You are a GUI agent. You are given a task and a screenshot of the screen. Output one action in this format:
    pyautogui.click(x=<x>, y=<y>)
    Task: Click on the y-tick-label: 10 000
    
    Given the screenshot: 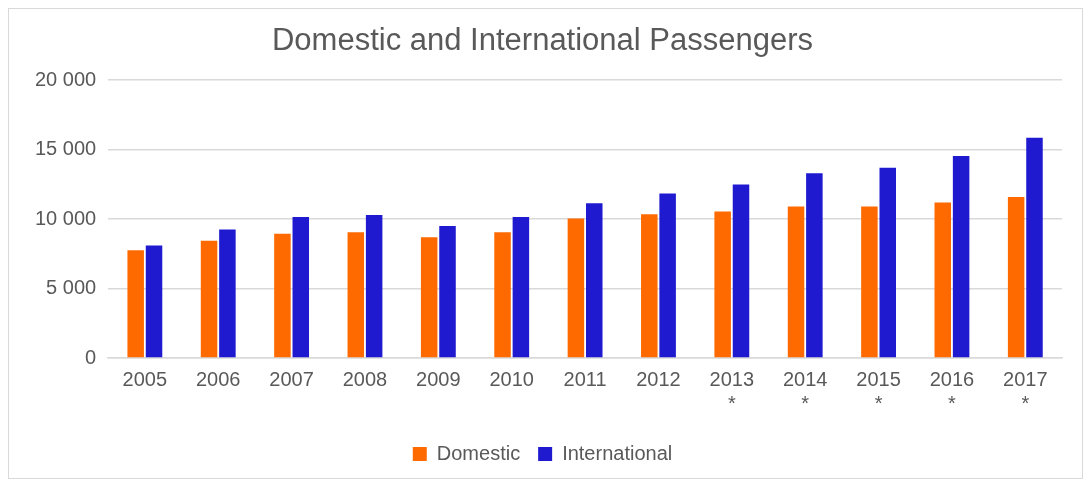 What is the action you would take?
    pyautogui.click(x=66, y=217)
    